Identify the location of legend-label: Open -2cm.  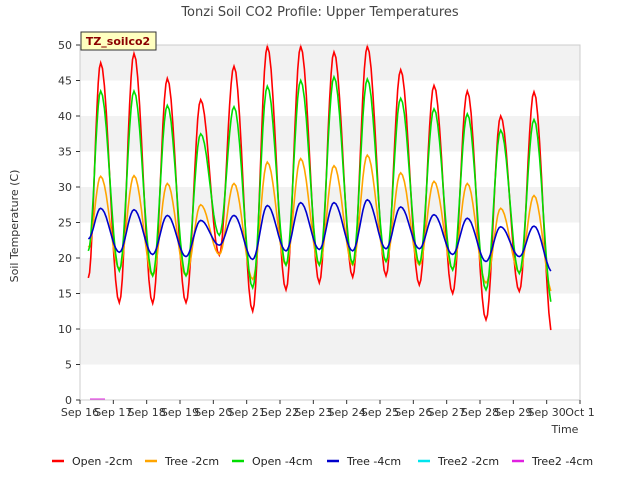
(102, 461).